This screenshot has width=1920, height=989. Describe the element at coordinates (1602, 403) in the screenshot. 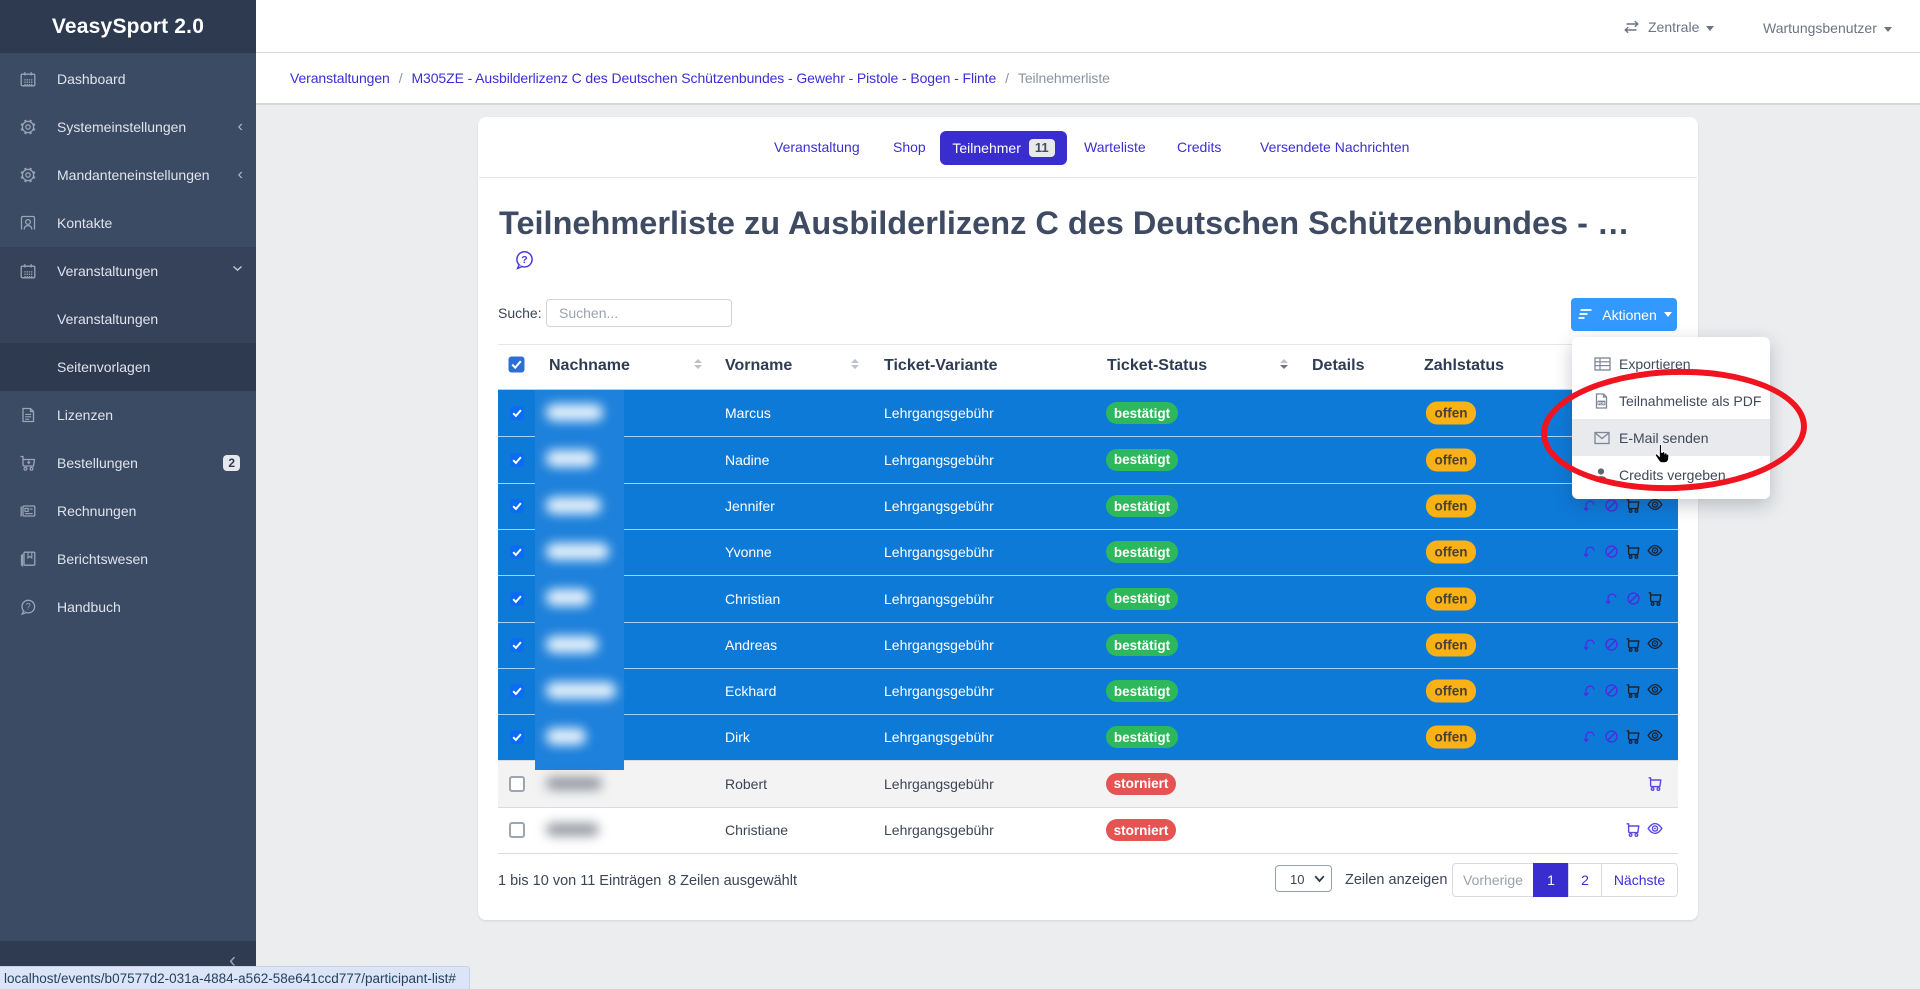

I see `svg-text: PDF` at that location.